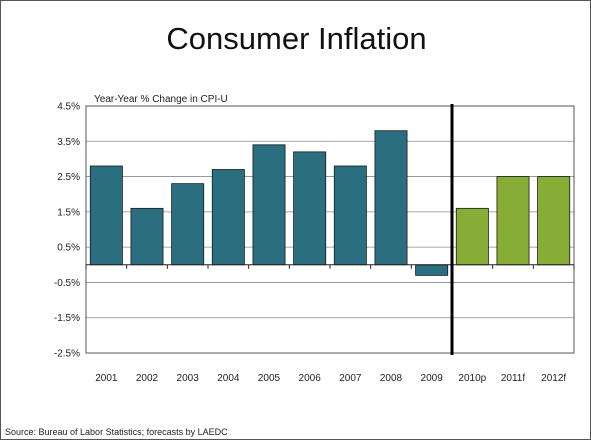 The height and width of the screenshot is (440, 591). What do you see at coordinates (106, 378) in the screenshot?
I see `x-tick-label: 2001` at bounding box center [106, 378].